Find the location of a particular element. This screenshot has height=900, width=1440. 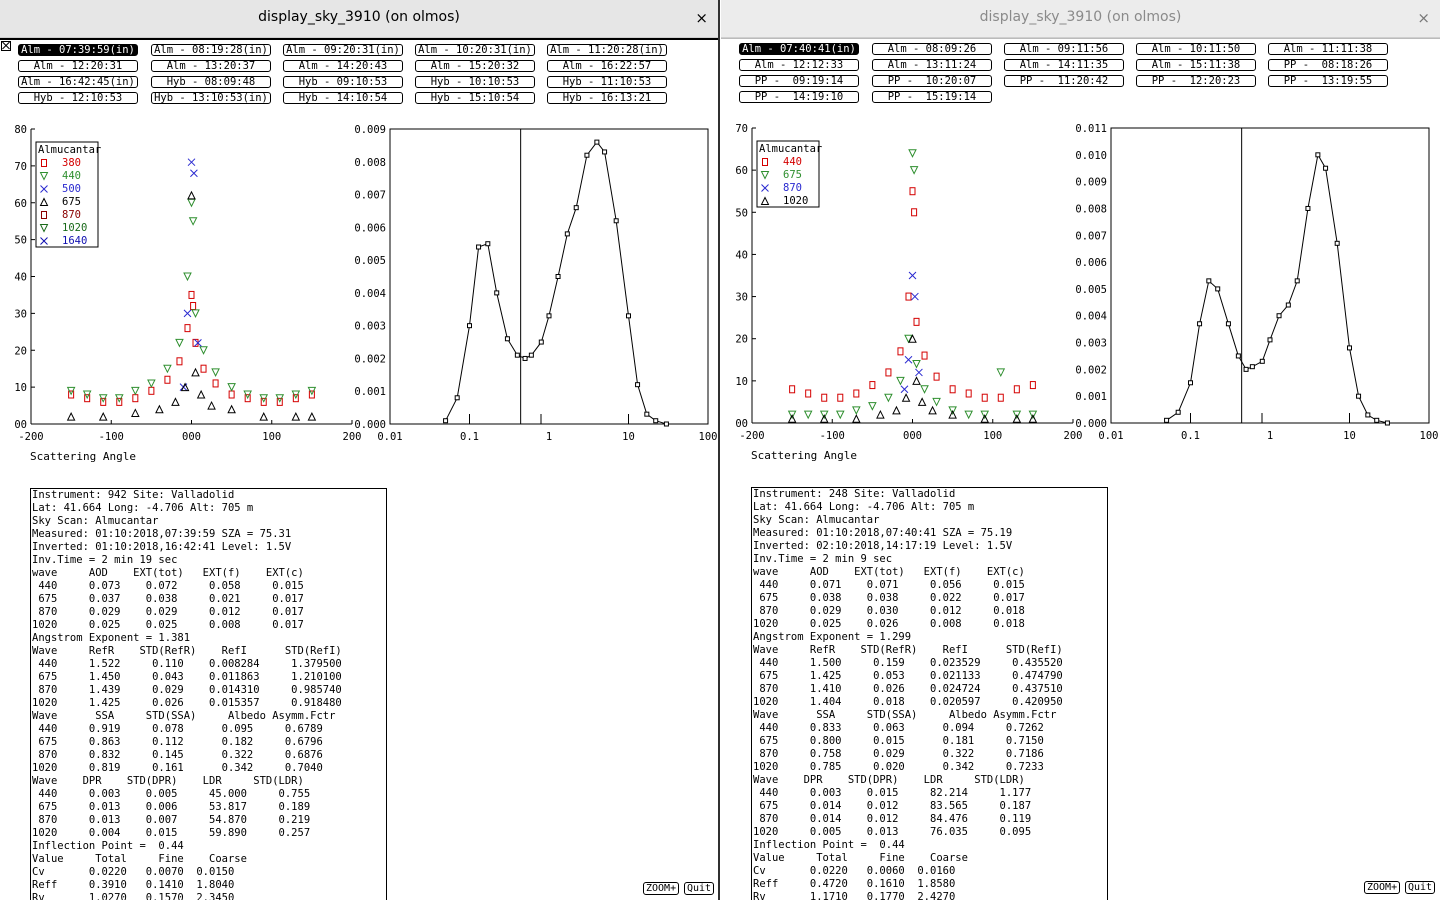

scan-button: Alm - 07:40:41(in) is located at coordinates (799, 49).